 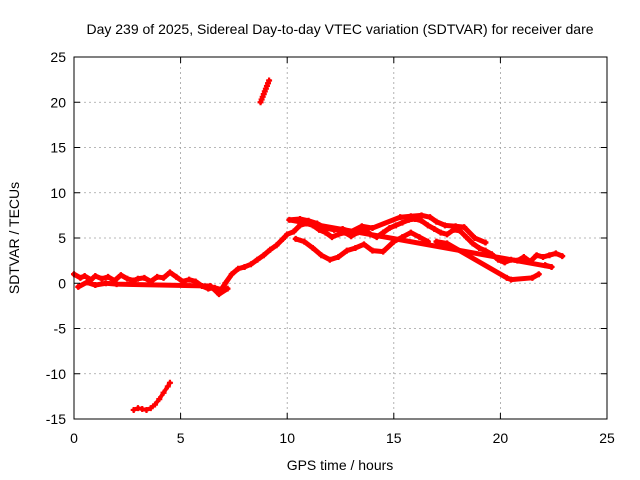 I want to click on x-tick-label: 0, so click(x=74, y=438).